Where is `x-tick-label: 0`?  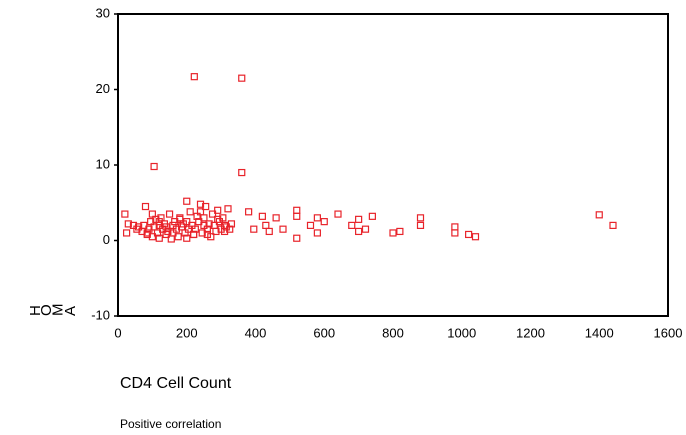 x-tick-label: 0 is located at coordinates (117, 332).